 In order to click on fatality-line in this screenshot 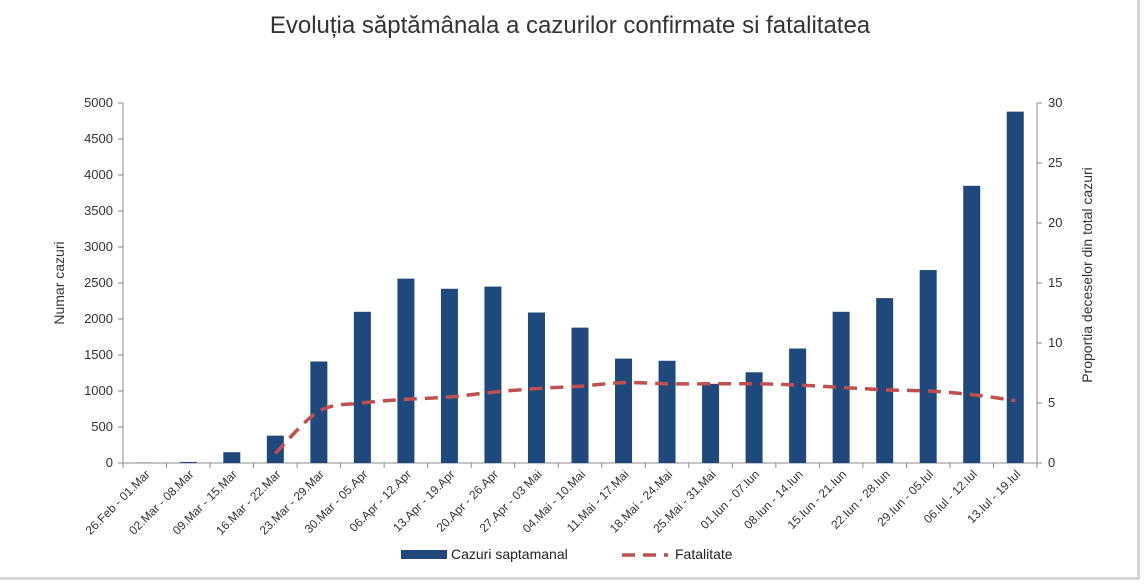, I will do `click(645, 417)`.